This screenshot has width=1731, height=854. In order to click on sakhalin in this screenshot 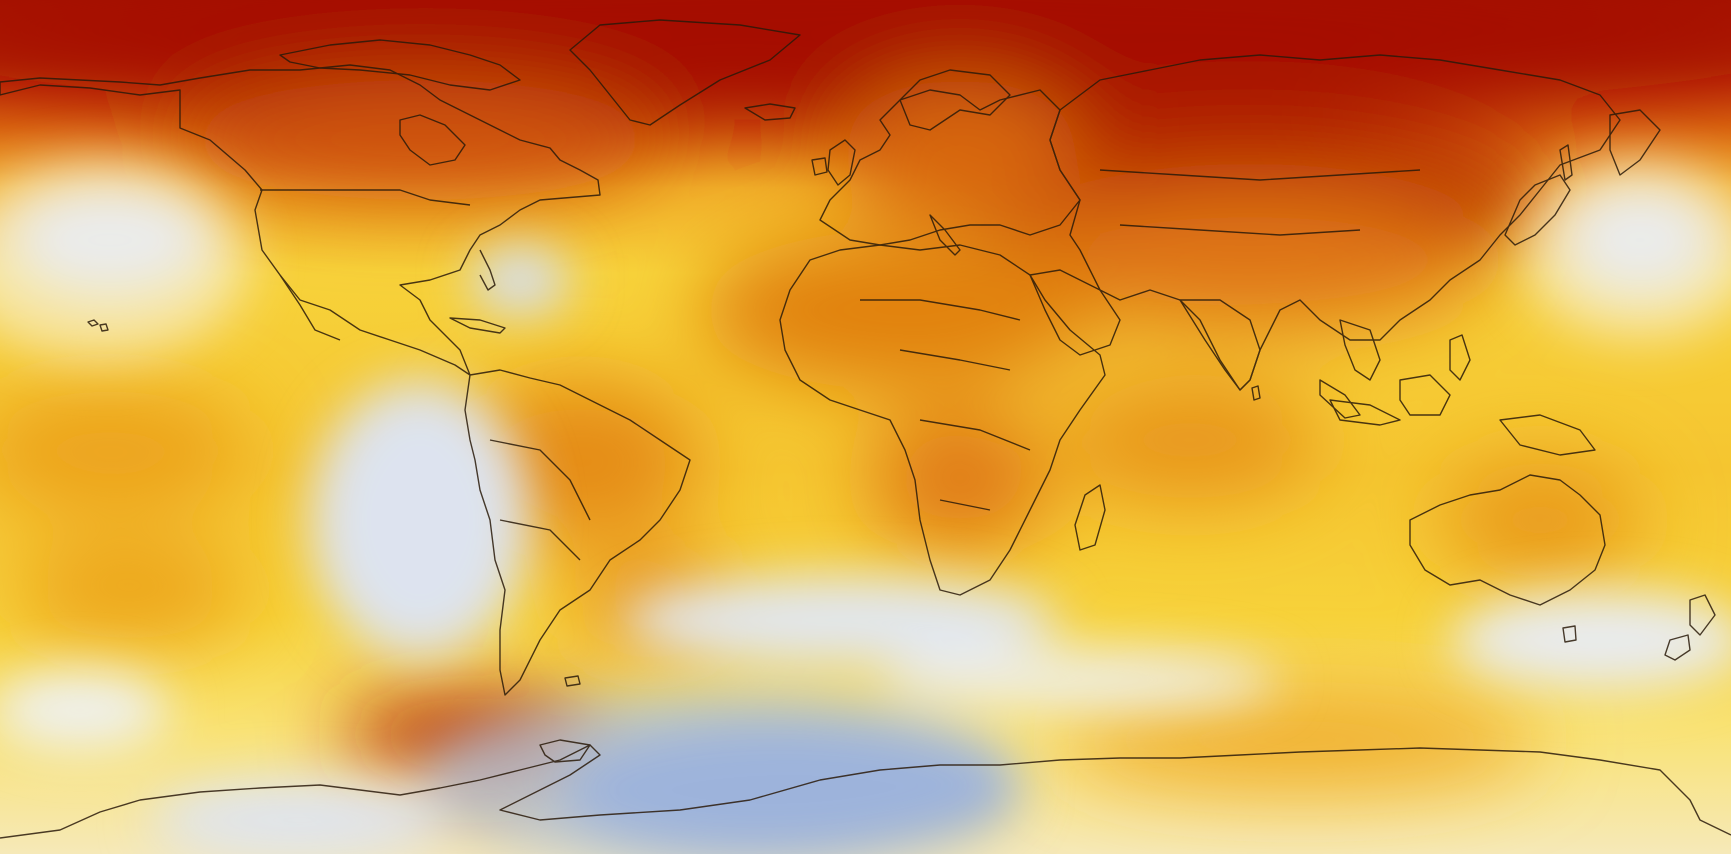, I will do `click(1566, 162)`.